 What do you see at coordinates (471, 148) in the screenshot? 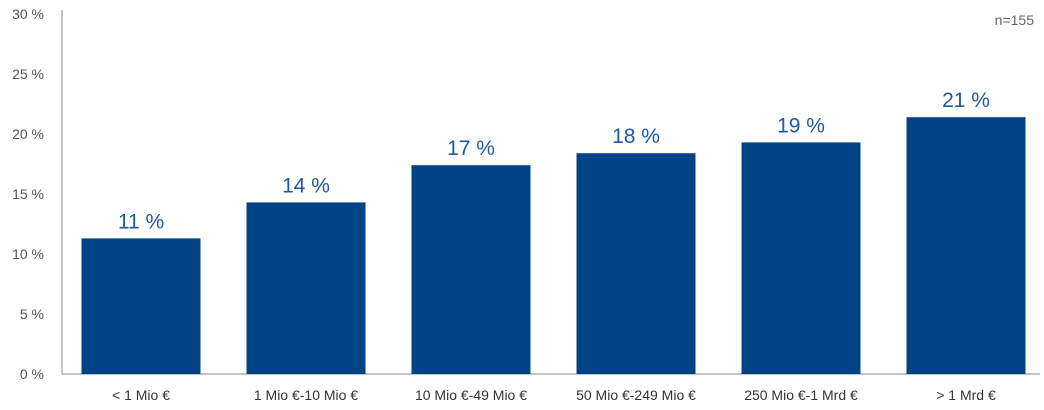
I see `data-label: 17 %` at bounding box center [471, 148].